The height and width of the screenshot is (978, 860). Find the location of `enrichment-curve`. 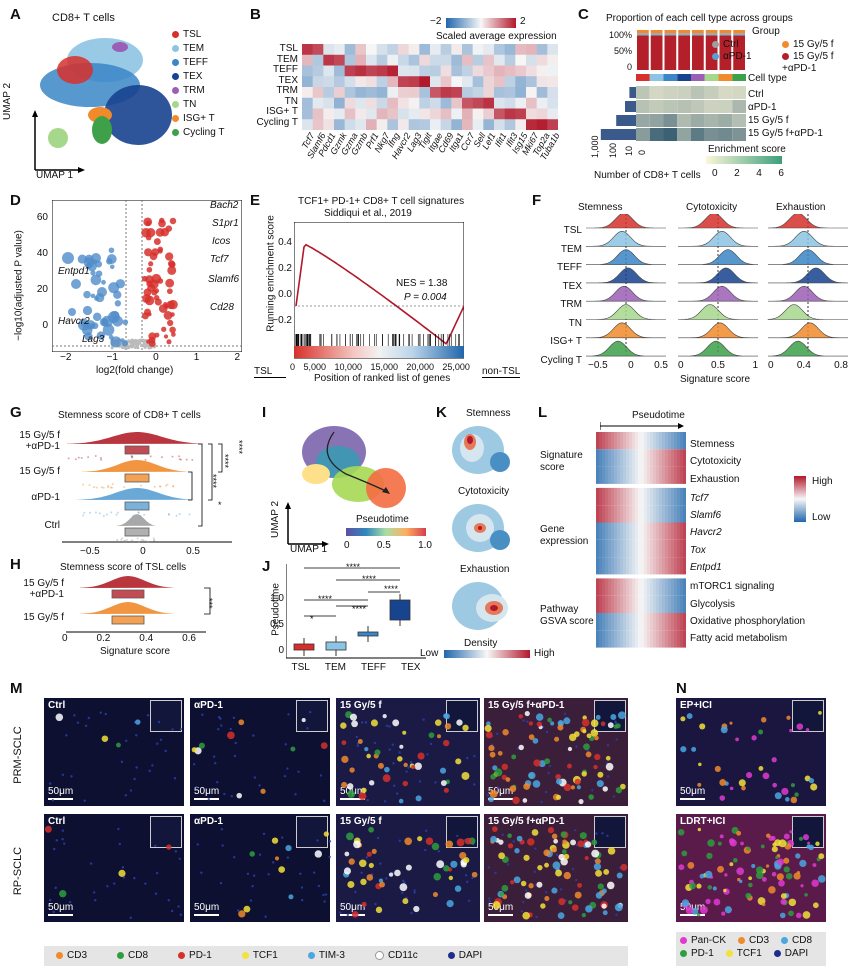

enrichment-curve is located at coordinates (379, 294).